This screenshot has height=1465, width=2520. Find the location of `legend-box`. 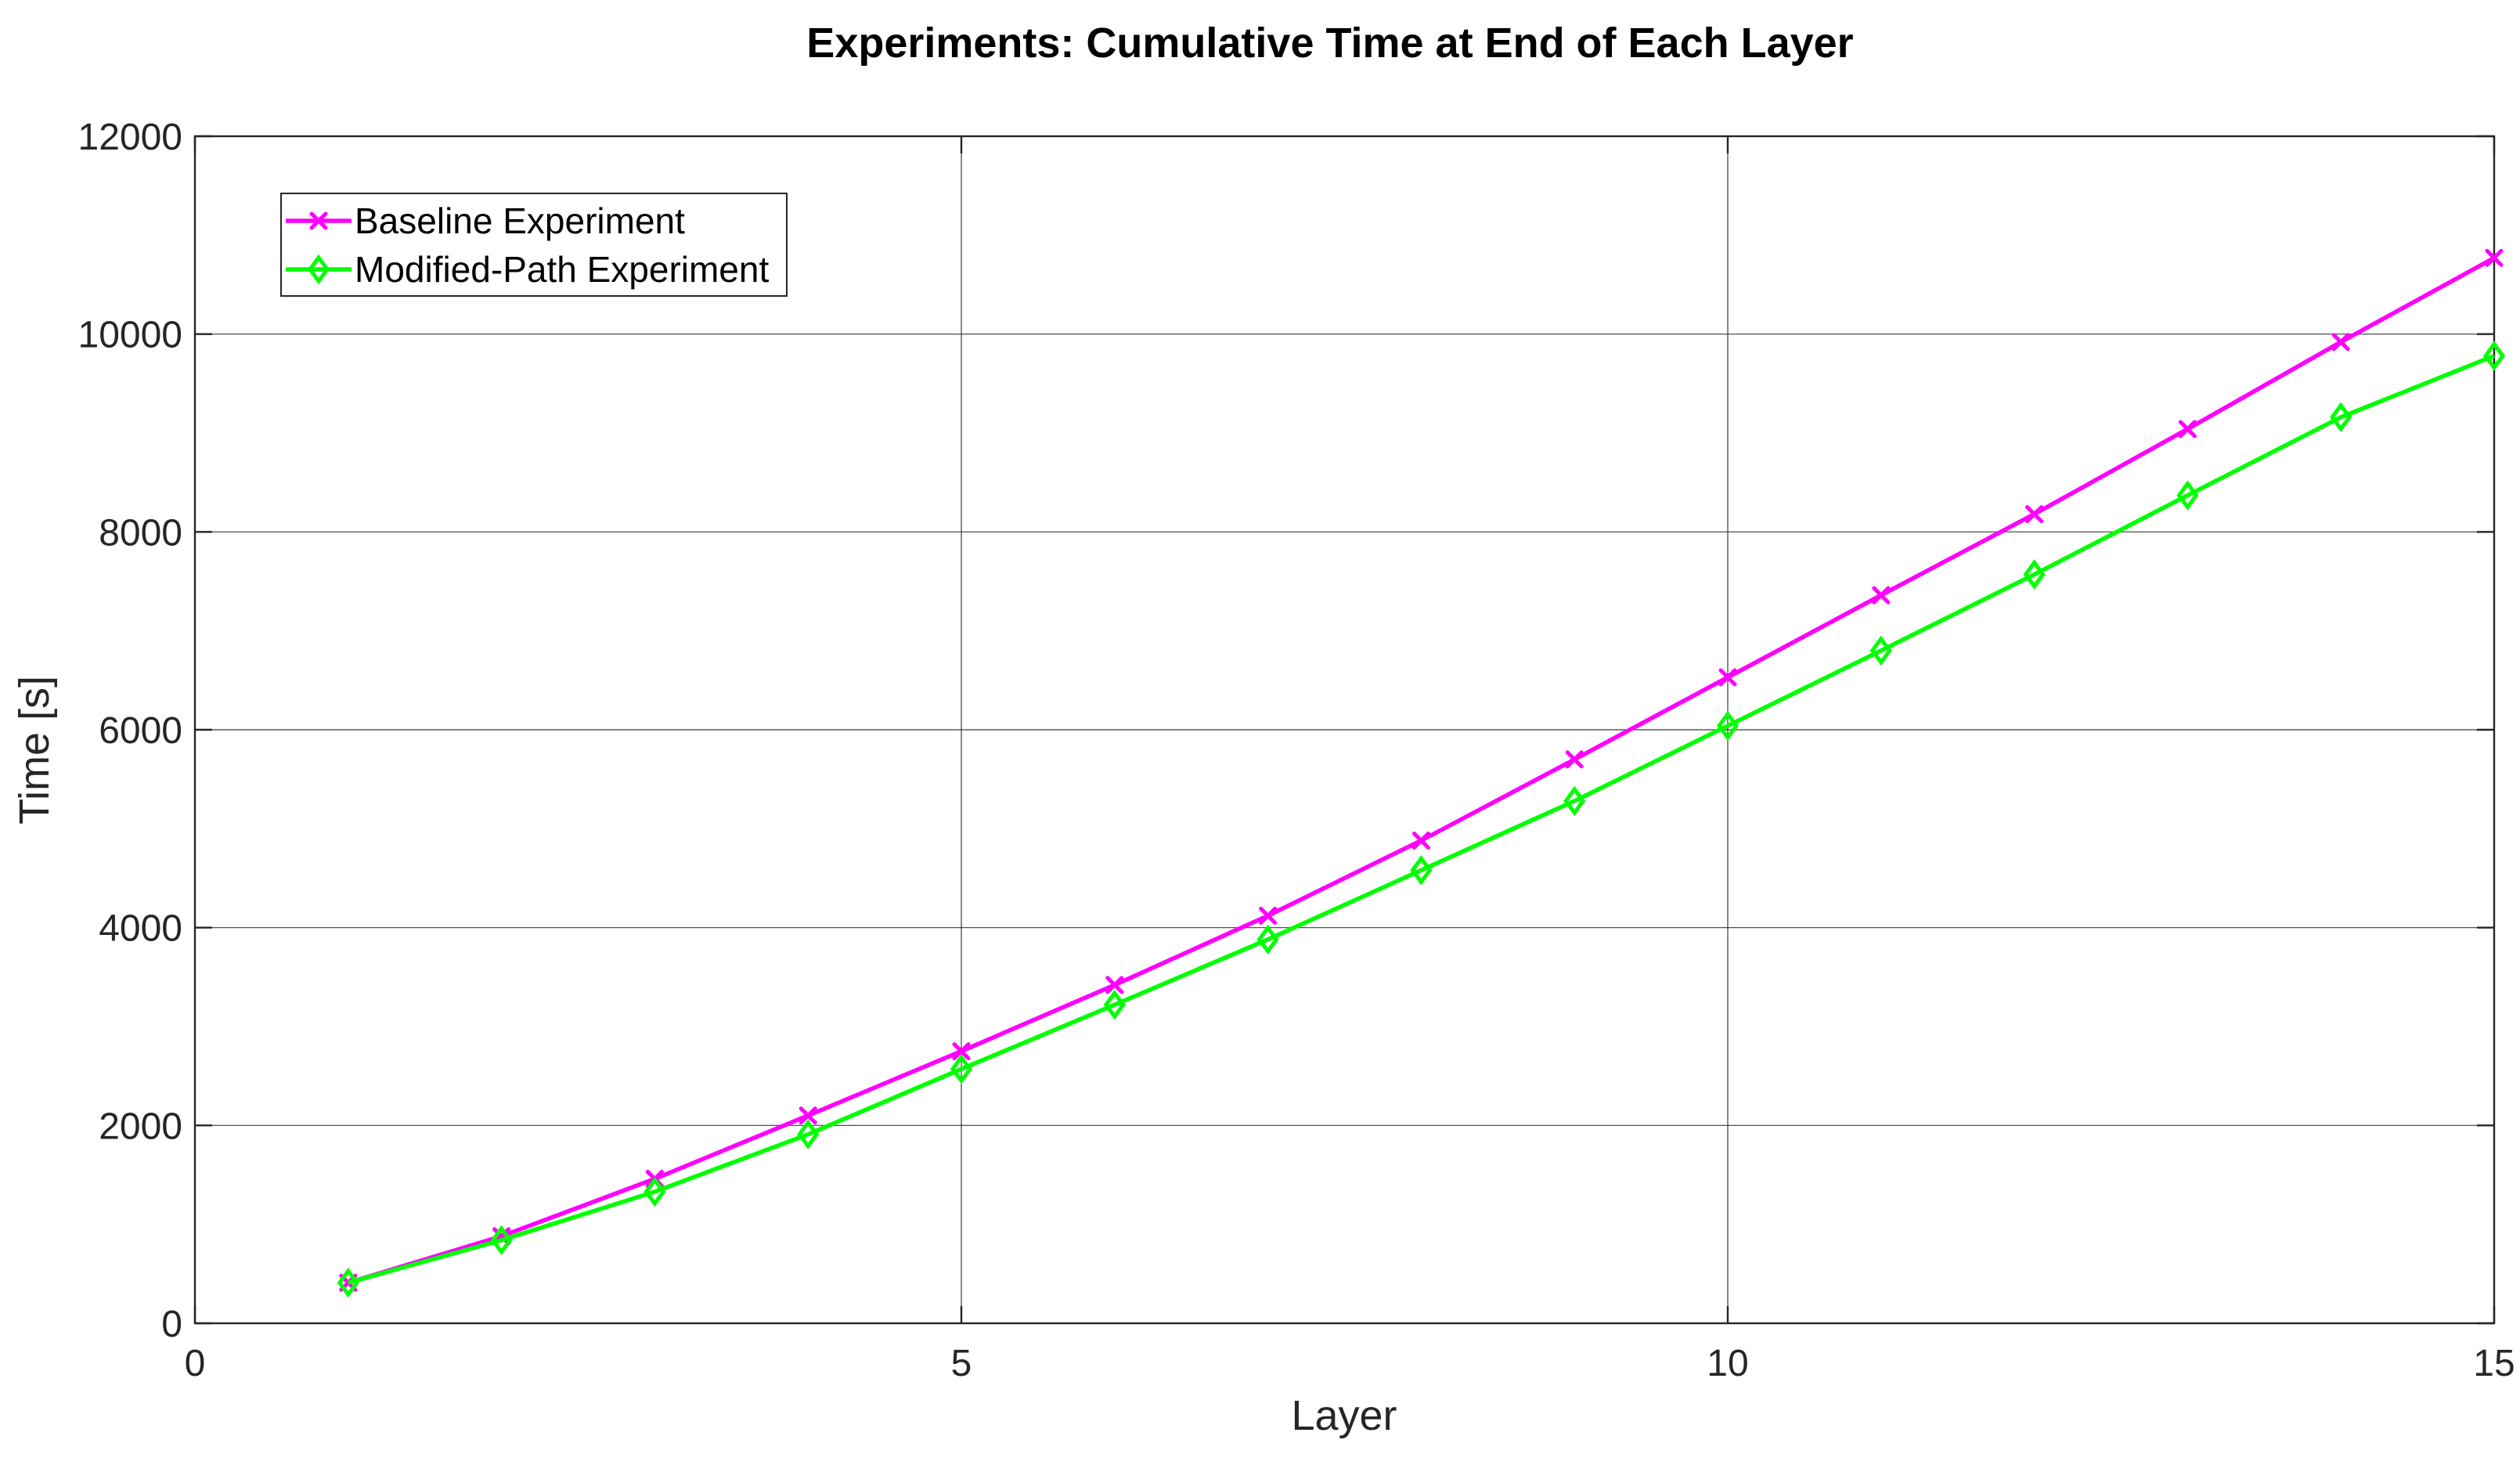

legend-box is located at coordinates (534, 245).